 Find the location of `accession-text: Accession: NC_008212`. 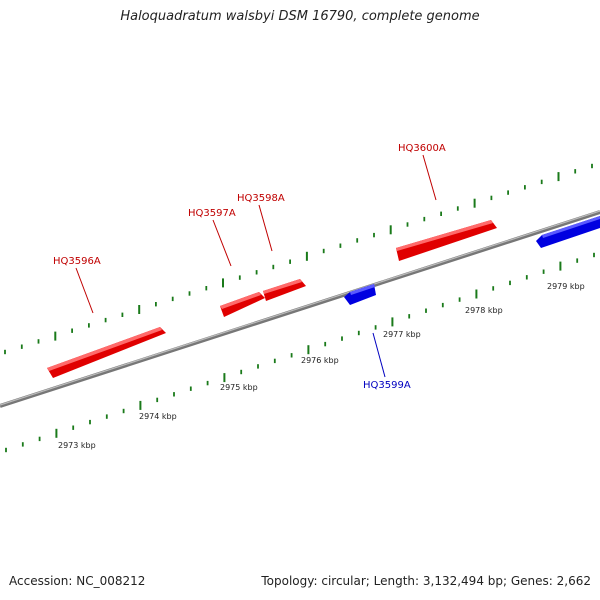

accession-text: Accession: NC_008212 is located at coordinates (77, 581).